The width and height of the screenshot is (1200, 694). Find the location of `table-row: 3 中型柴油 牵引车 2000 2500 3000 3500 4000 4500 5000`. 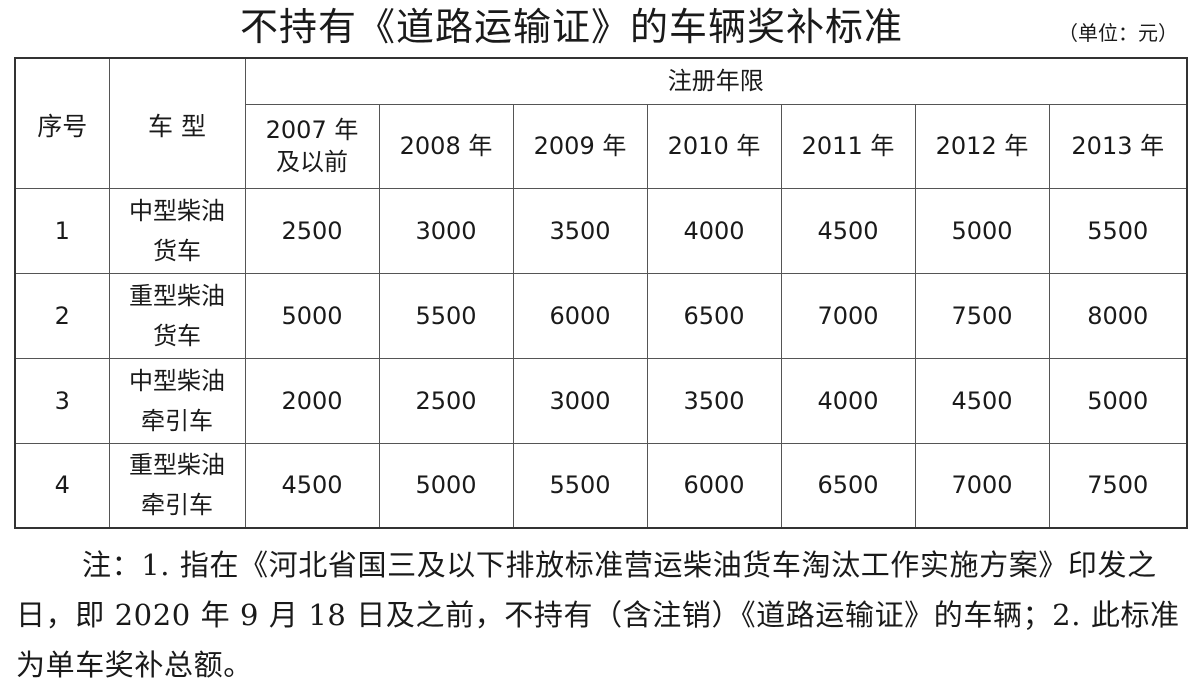

table-row: 3 中型柴油 牵引车 2000 2500 3000 3500 4000 4500 5000 is located at coordinates (601, 400).